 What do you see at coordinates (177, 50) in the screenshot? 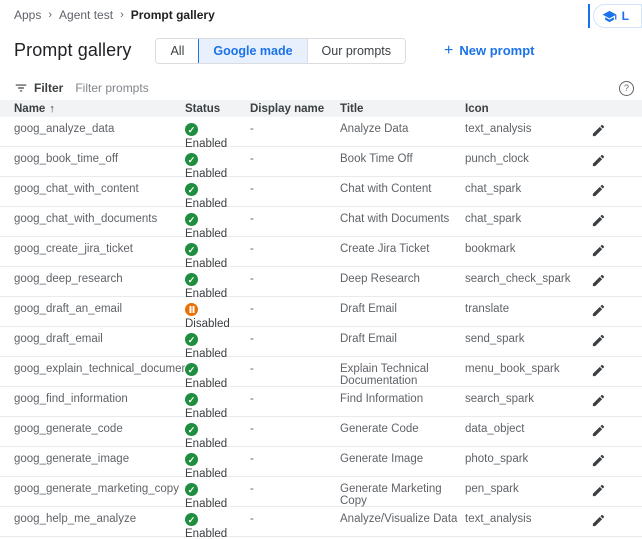
I see `tab-all: All` at bounding box center [177, 50].